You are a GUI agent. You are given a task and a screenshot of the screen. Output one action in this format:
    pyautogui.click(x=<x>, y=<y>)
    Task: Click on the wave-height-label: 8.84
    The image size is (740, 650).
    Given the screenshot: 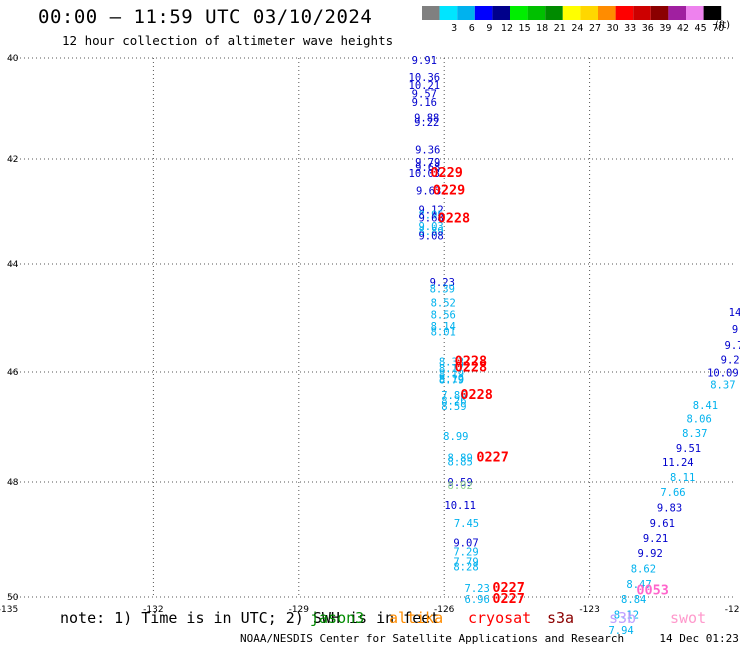 What is the action you would take?
    pyautogui.click(x=633, y=600)
    